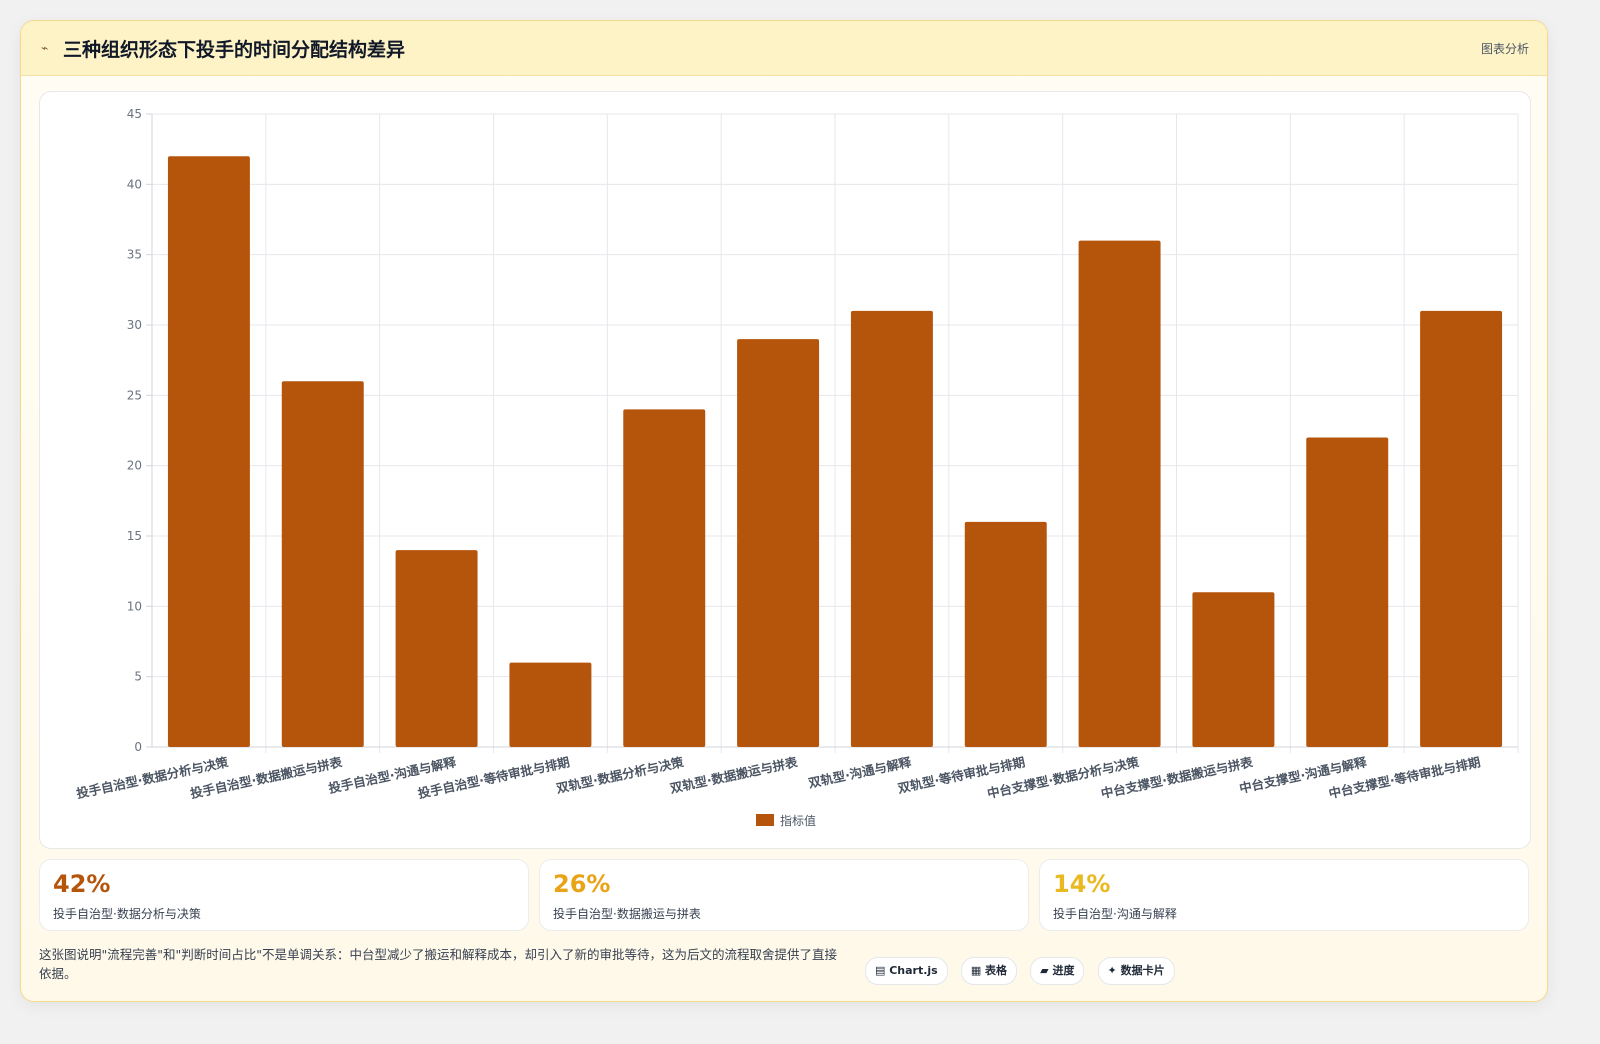 The image size is (1600, 1044). Describe the element at coordinates (82, 884) in the screenshot. I see `stat-value: 42%` at that location.